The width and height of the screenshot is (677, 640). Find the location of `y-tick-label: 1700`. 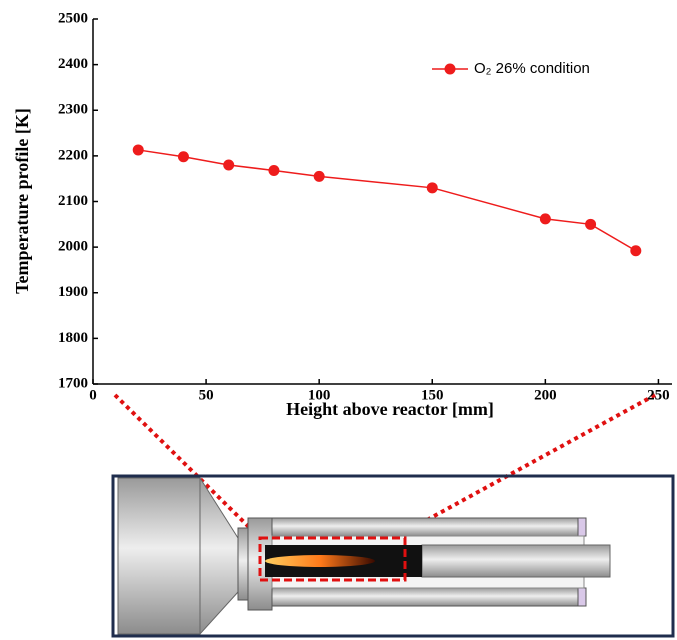

y-tick-label: 1700 is located at coordinates (73, 383).